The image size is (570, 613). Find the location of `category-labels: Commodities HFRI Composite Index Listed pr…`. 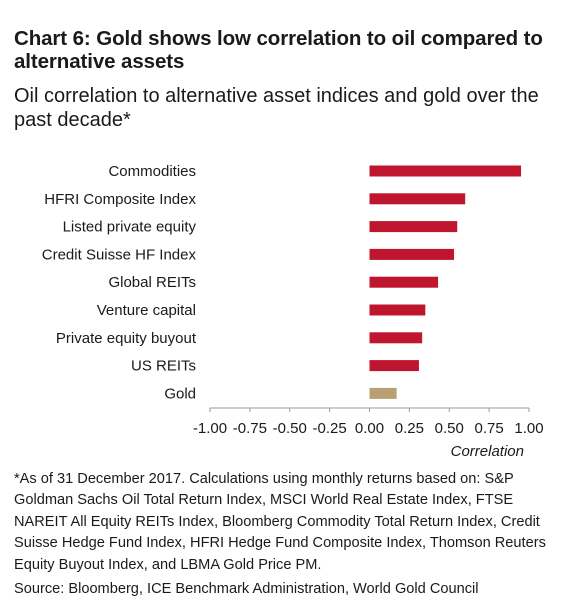

category-labels: Commodities HFRI Composite Index Listed pr… is located at coordinates (119, 282).